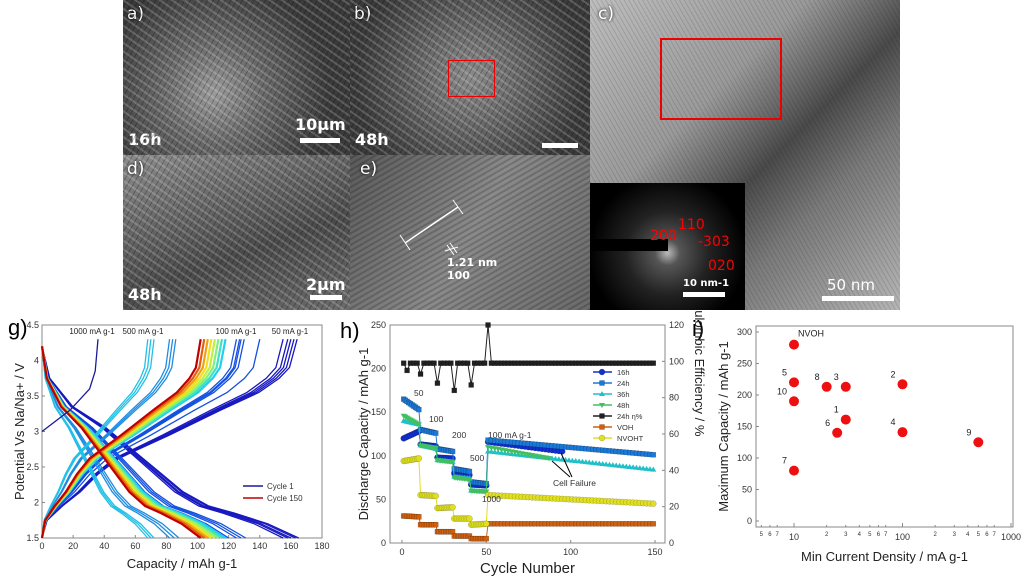 Image resolution: width=1024 pixels, height=576 pixels. I want to click on x-tick-label: 50, so click(486, 552).